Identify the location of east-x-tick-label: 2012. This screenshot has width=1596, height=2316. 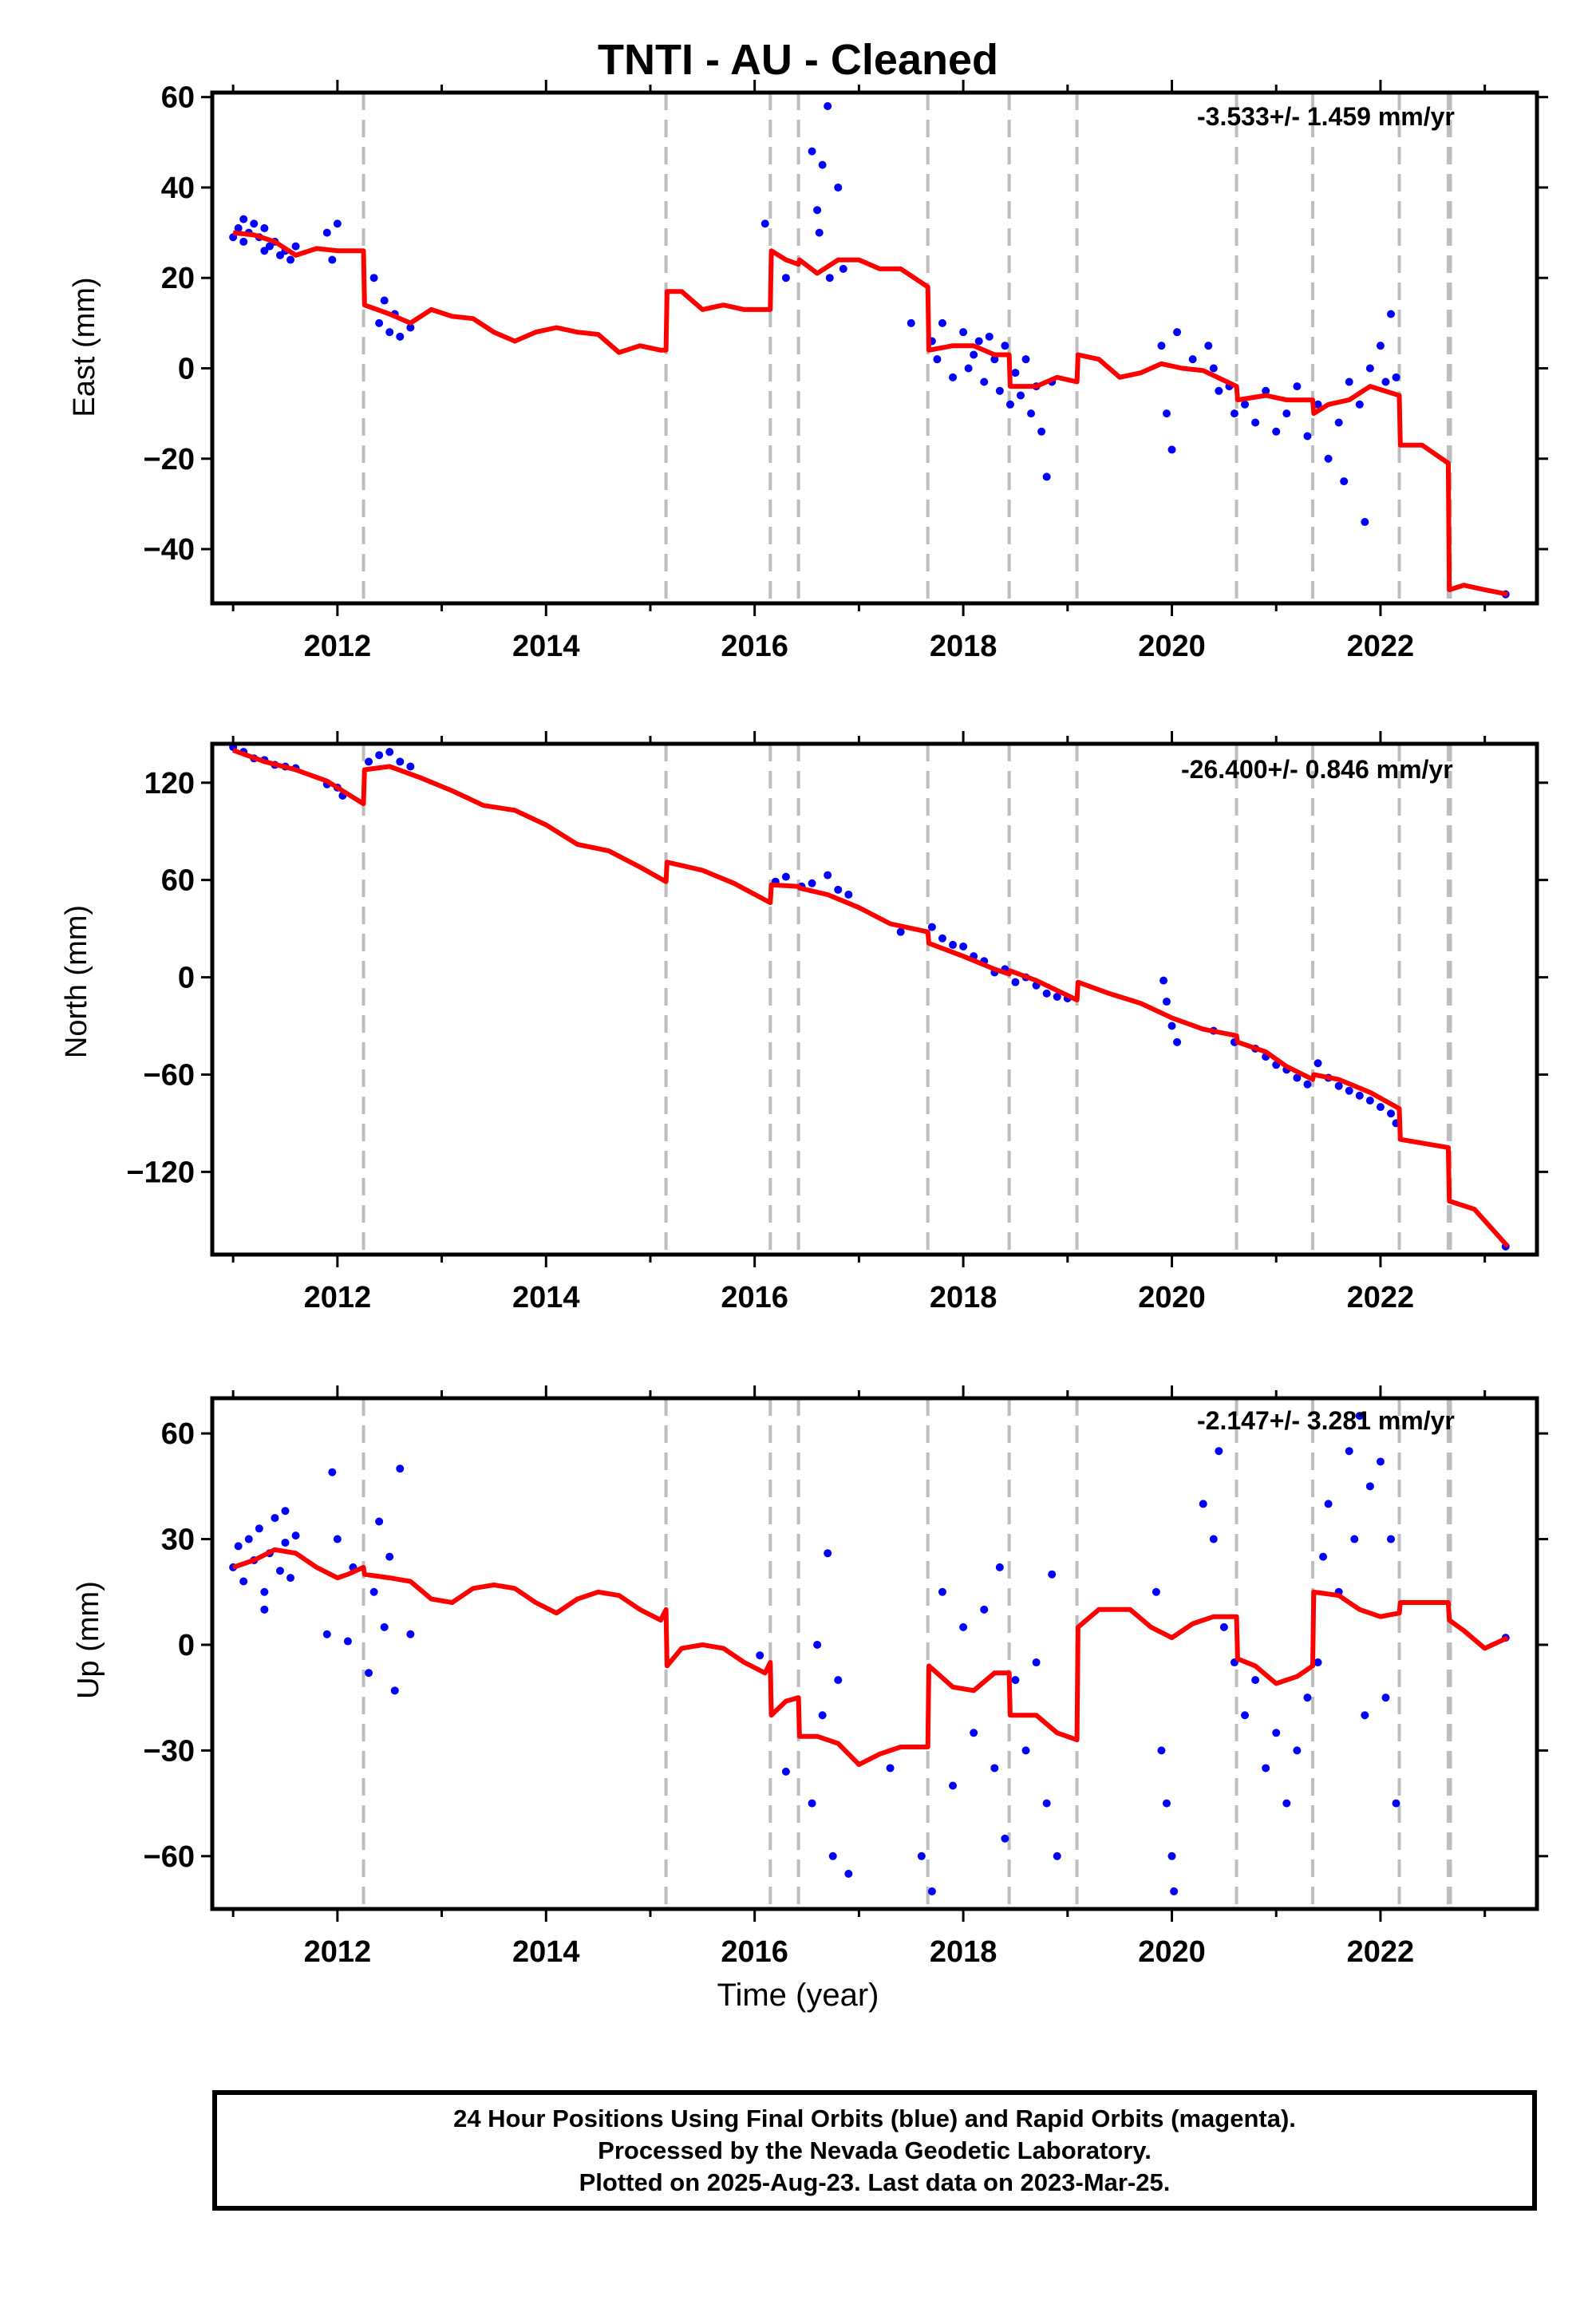
(338, 646).